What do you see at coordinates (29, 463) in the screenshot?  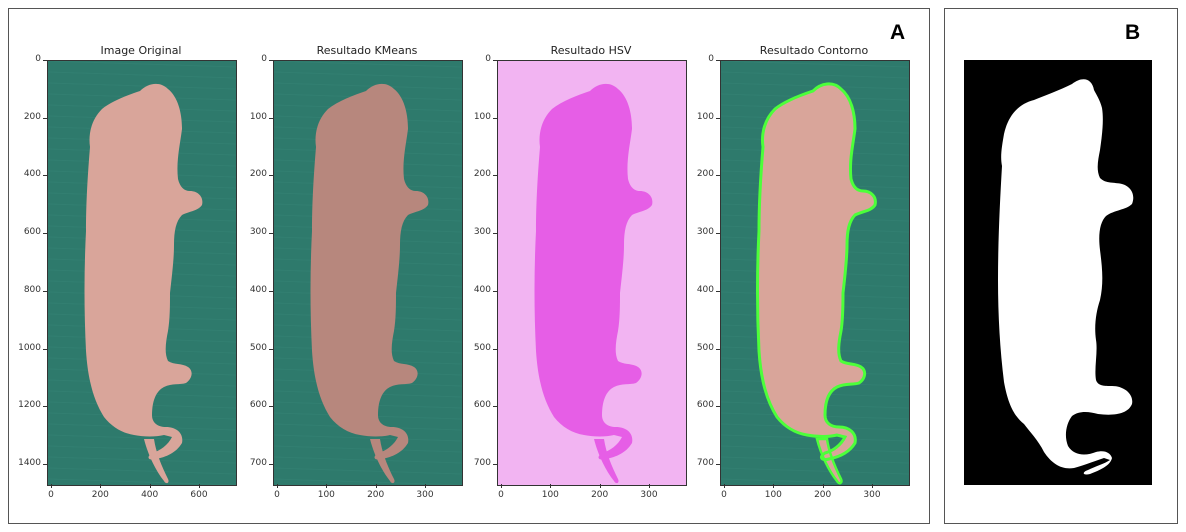 I see `y-tick-label: 1400` at bounding box center [29, 463].